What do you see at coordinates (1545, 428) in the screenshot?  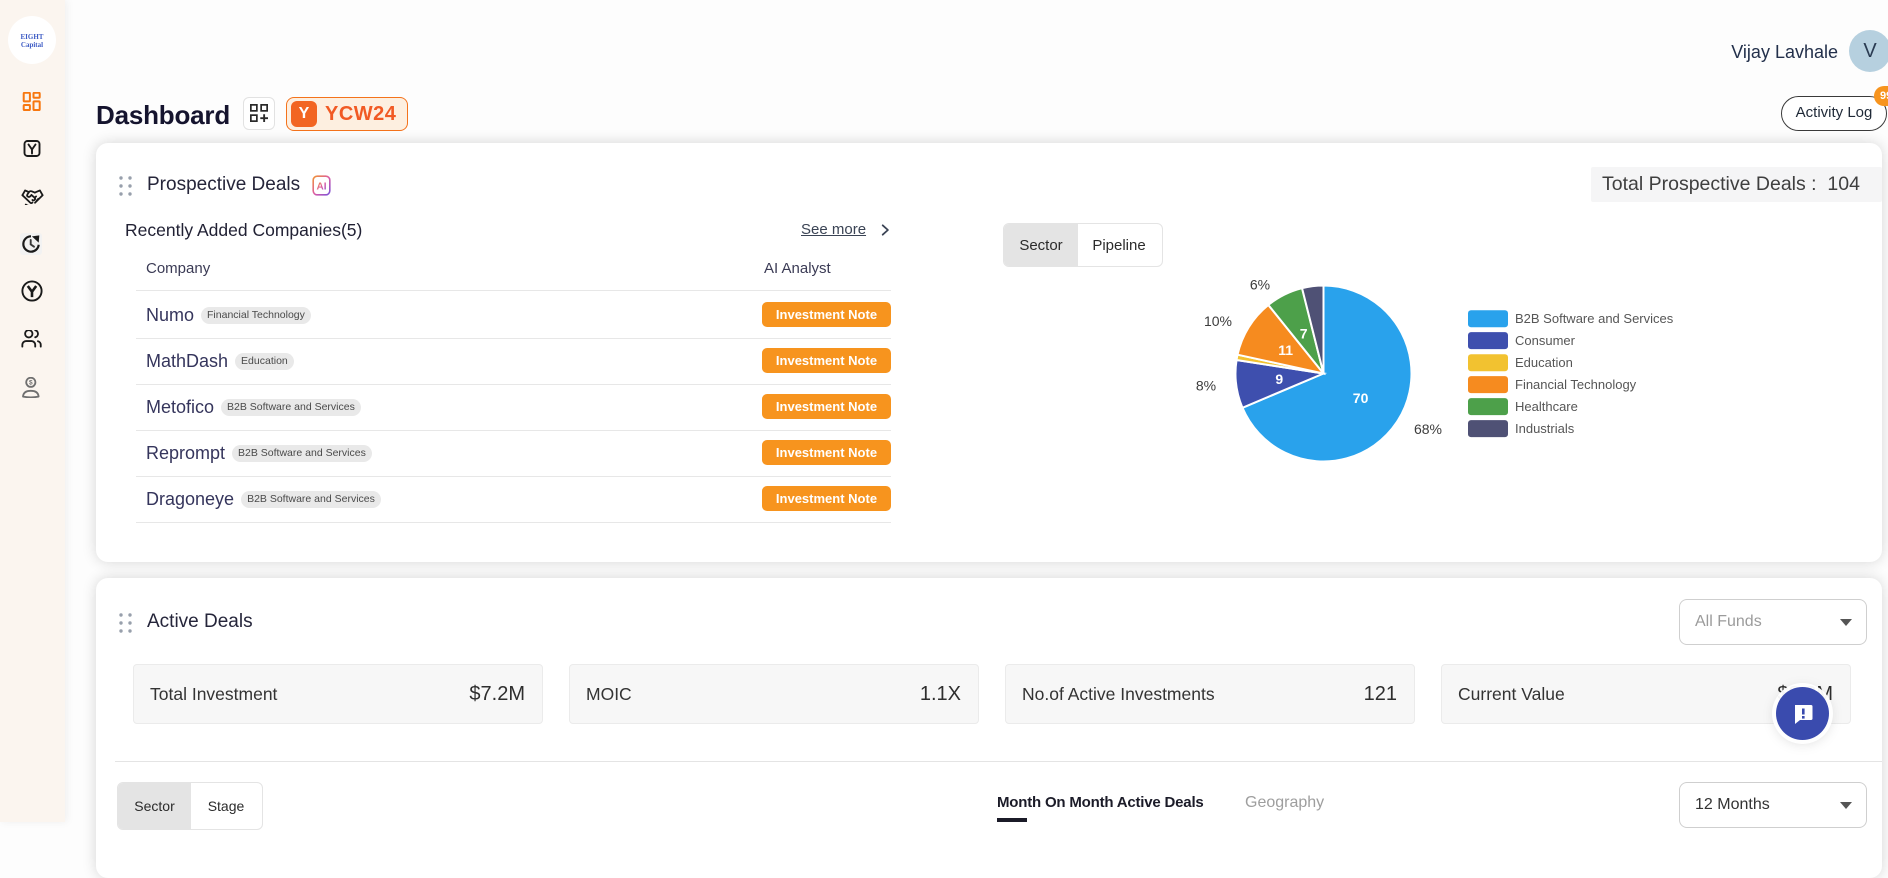 I see `svg-text: Industrials` at bounding box center [1545, 428].